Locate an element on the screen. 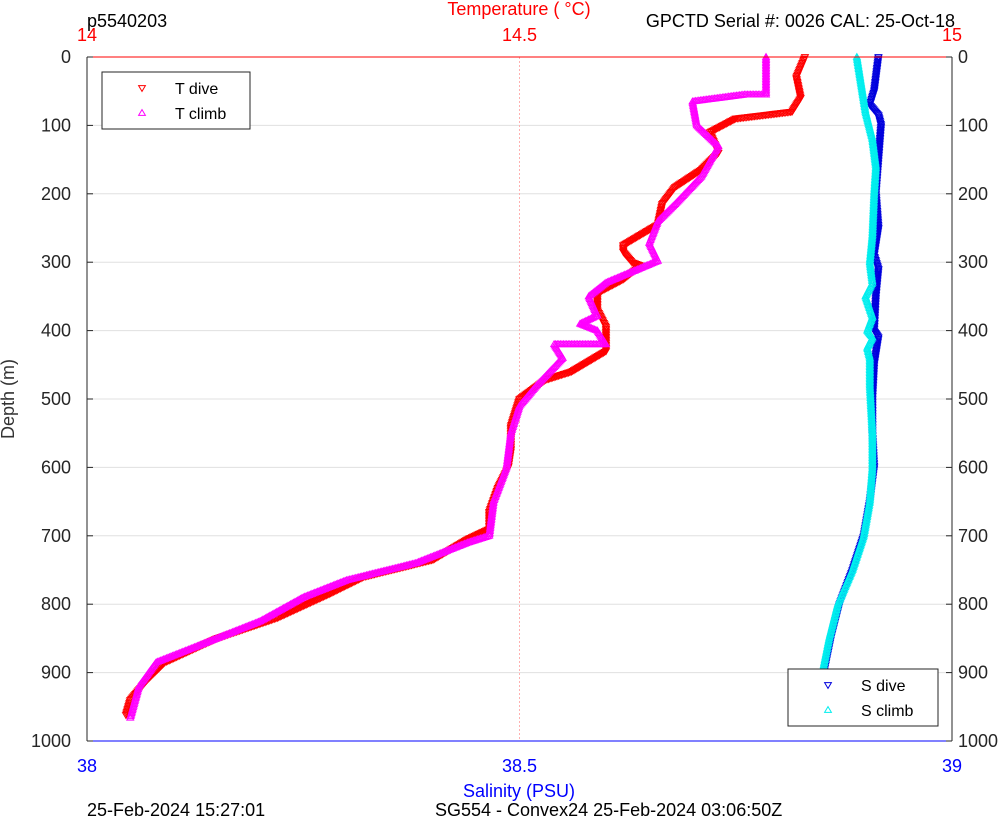  depth-tick-label-left: 900 is located at coordinates (56, 673).